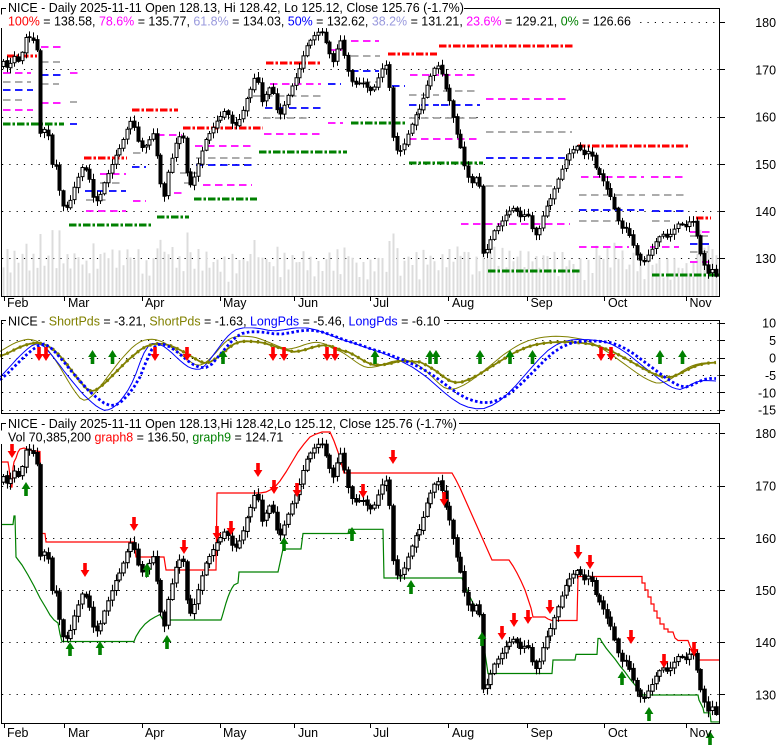 Image resolution: width=780 pixels, height=745 pixels. Describe the element at coordinates (769, 324) in the screenshot. I see `svg-text: 10` at that location.